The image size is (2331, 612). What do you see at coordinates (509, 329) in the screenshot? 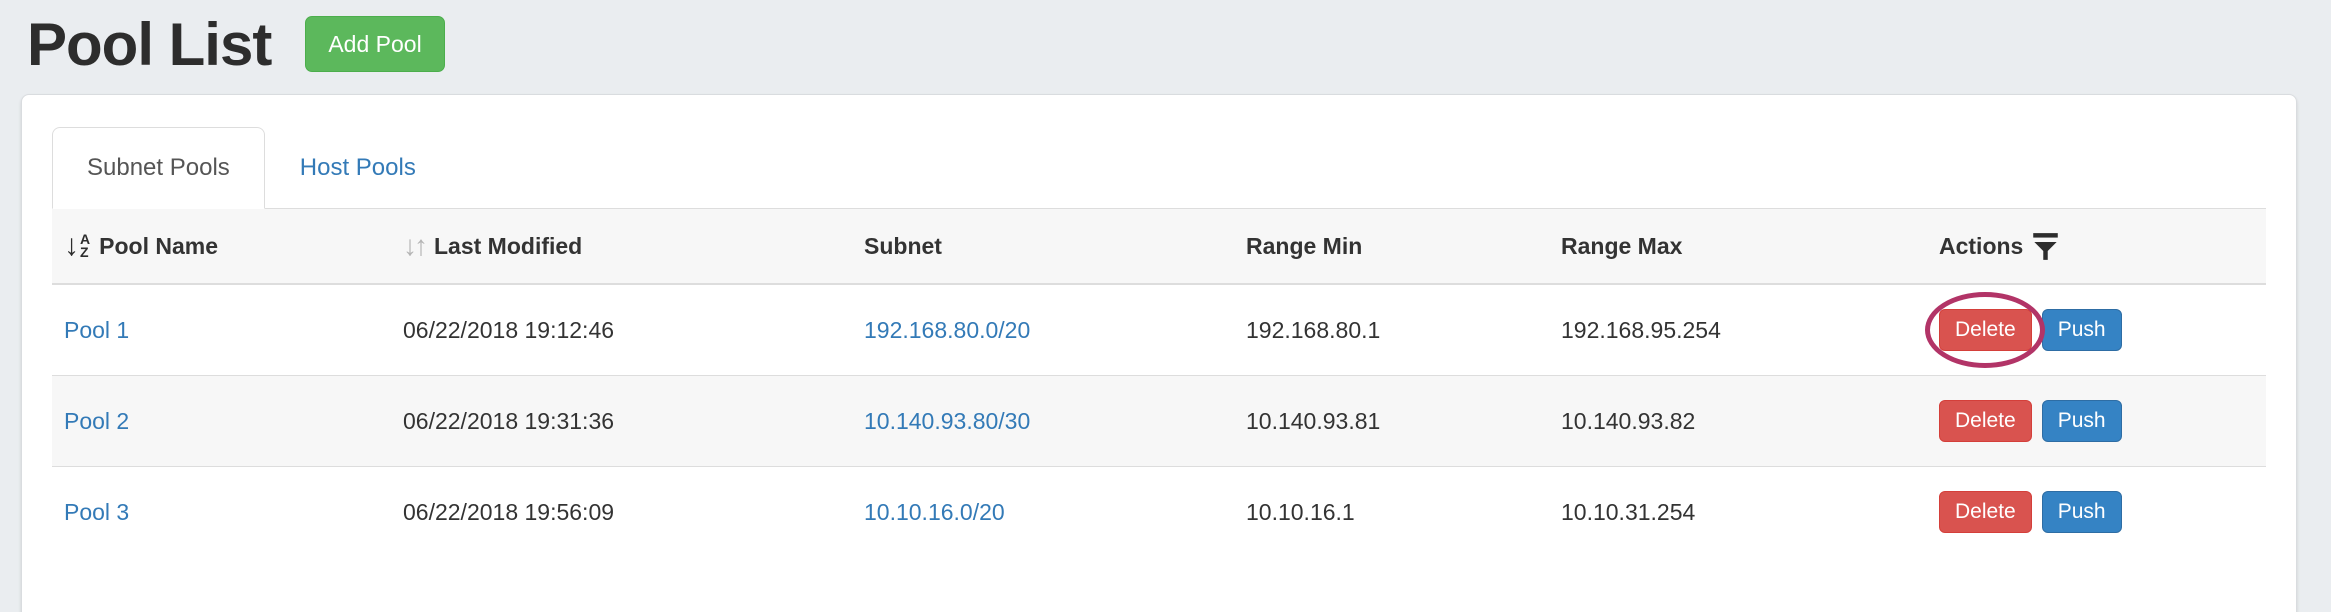
I see `last-modified-cell: 06/22/2018 19:12:46` at bounding box center [509, 329].